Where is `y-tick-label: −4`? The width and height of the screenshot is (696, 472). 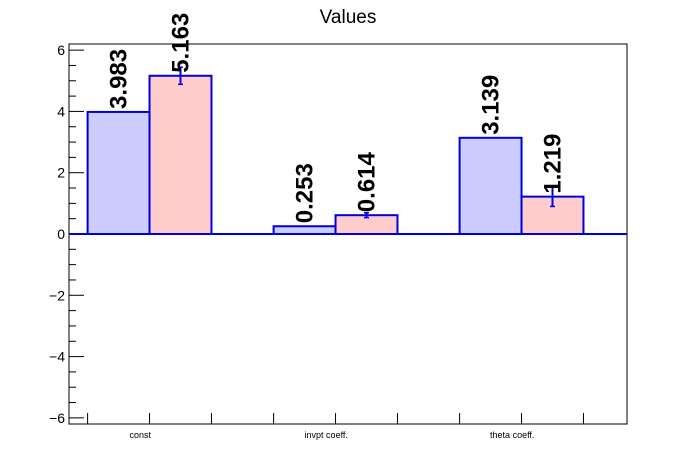 y-tick-label: −4 is located at coordinates (57, 357).